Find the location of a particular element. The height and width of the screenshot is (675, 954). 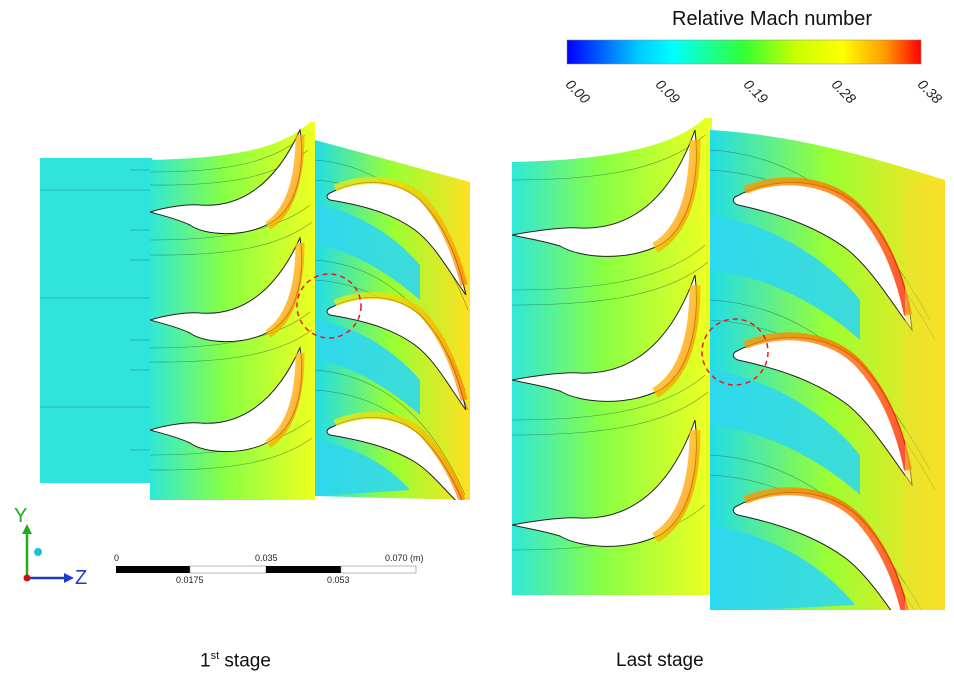

axis-y-label: Y is located at coordinates (21, 516).